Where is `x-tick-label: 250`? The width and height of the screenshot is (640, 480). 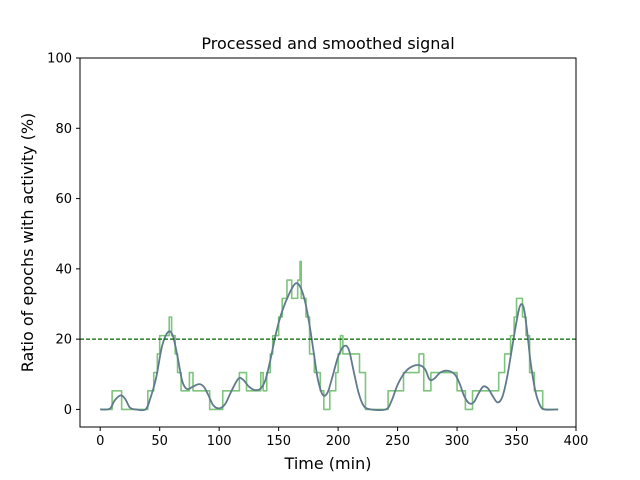
x-tick-label: 250 is located at coordinates (397, 441).